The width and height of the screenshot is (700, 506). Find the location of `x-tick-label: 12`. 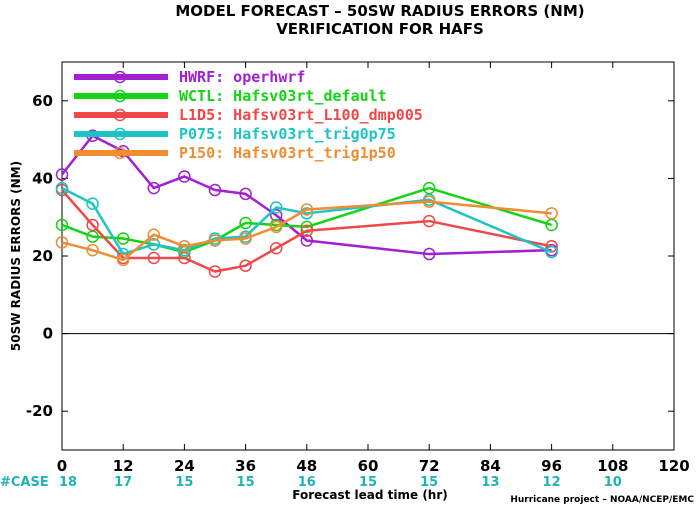

x-tick-label: 12 is located at coordinates (123, 466).